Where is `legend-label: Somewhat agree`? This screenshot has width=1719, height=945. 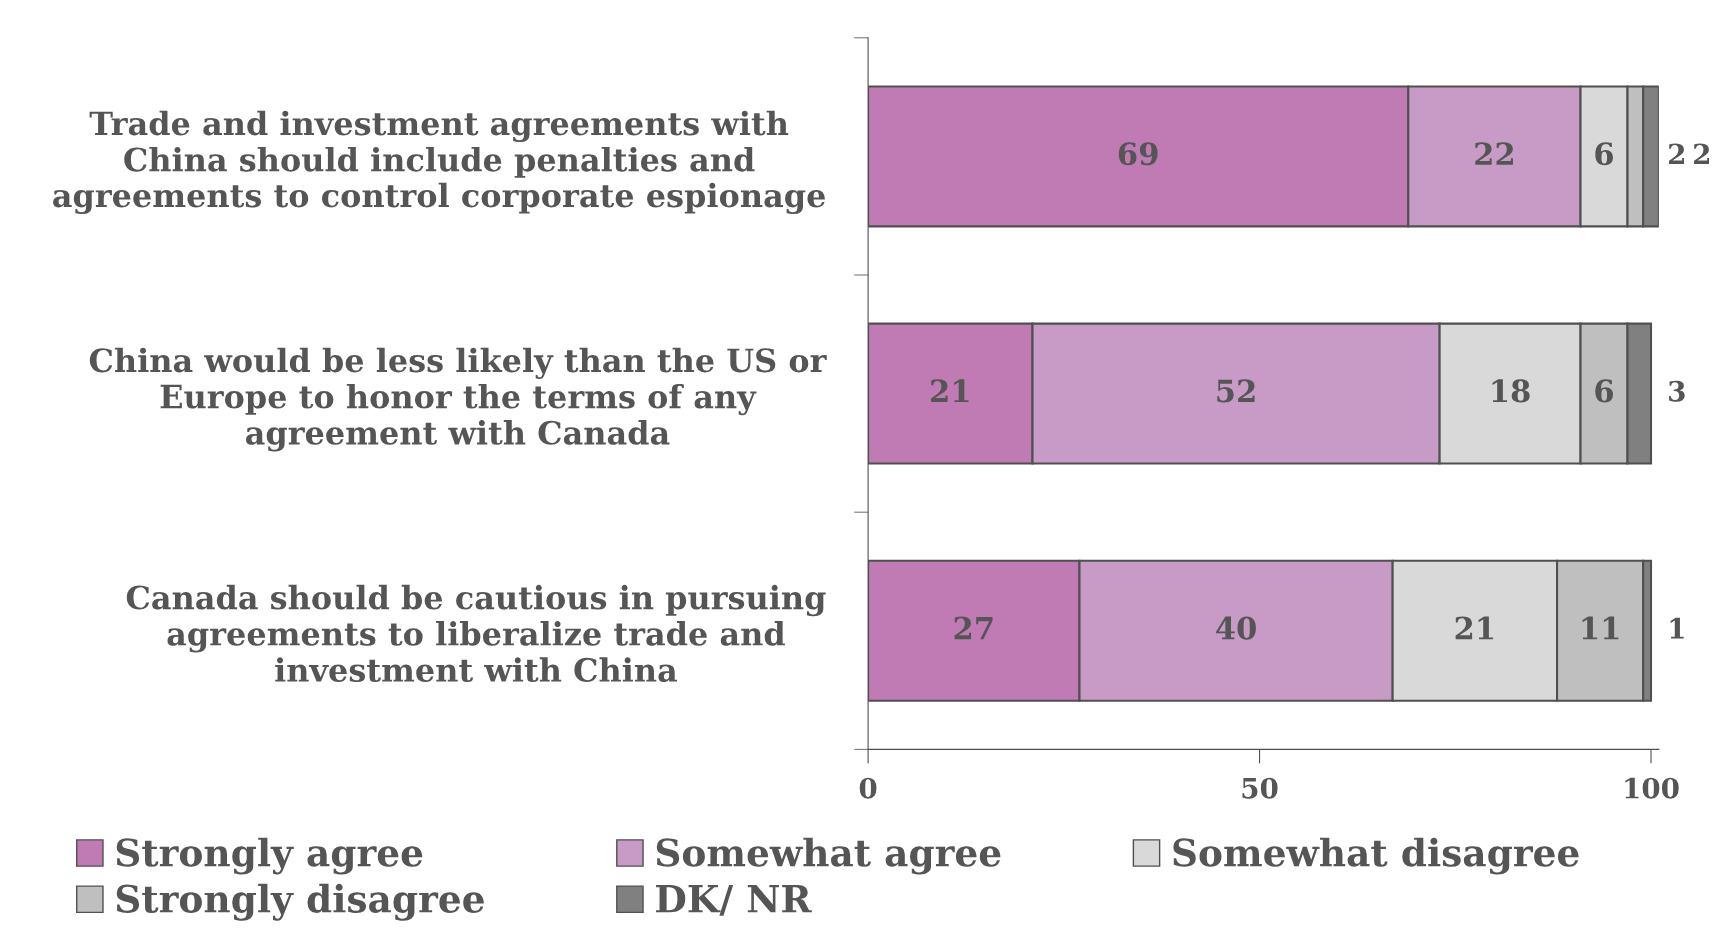 legend-label: Somewhat agree is located at coordinates (828, 856).